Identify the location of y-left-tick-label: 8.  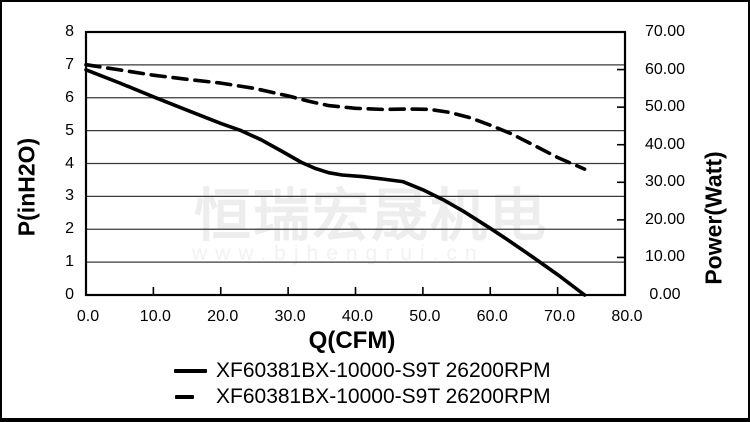
(69, 31).